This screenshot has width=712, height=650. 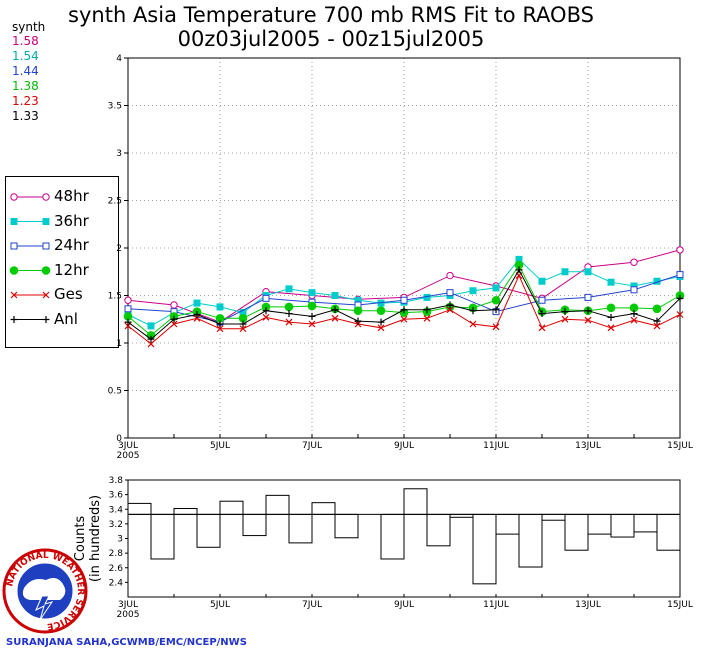 What do you see at coordinates (450, 275) in the screenshot?
I see `point-48hr` at bounding box center [450, 275].